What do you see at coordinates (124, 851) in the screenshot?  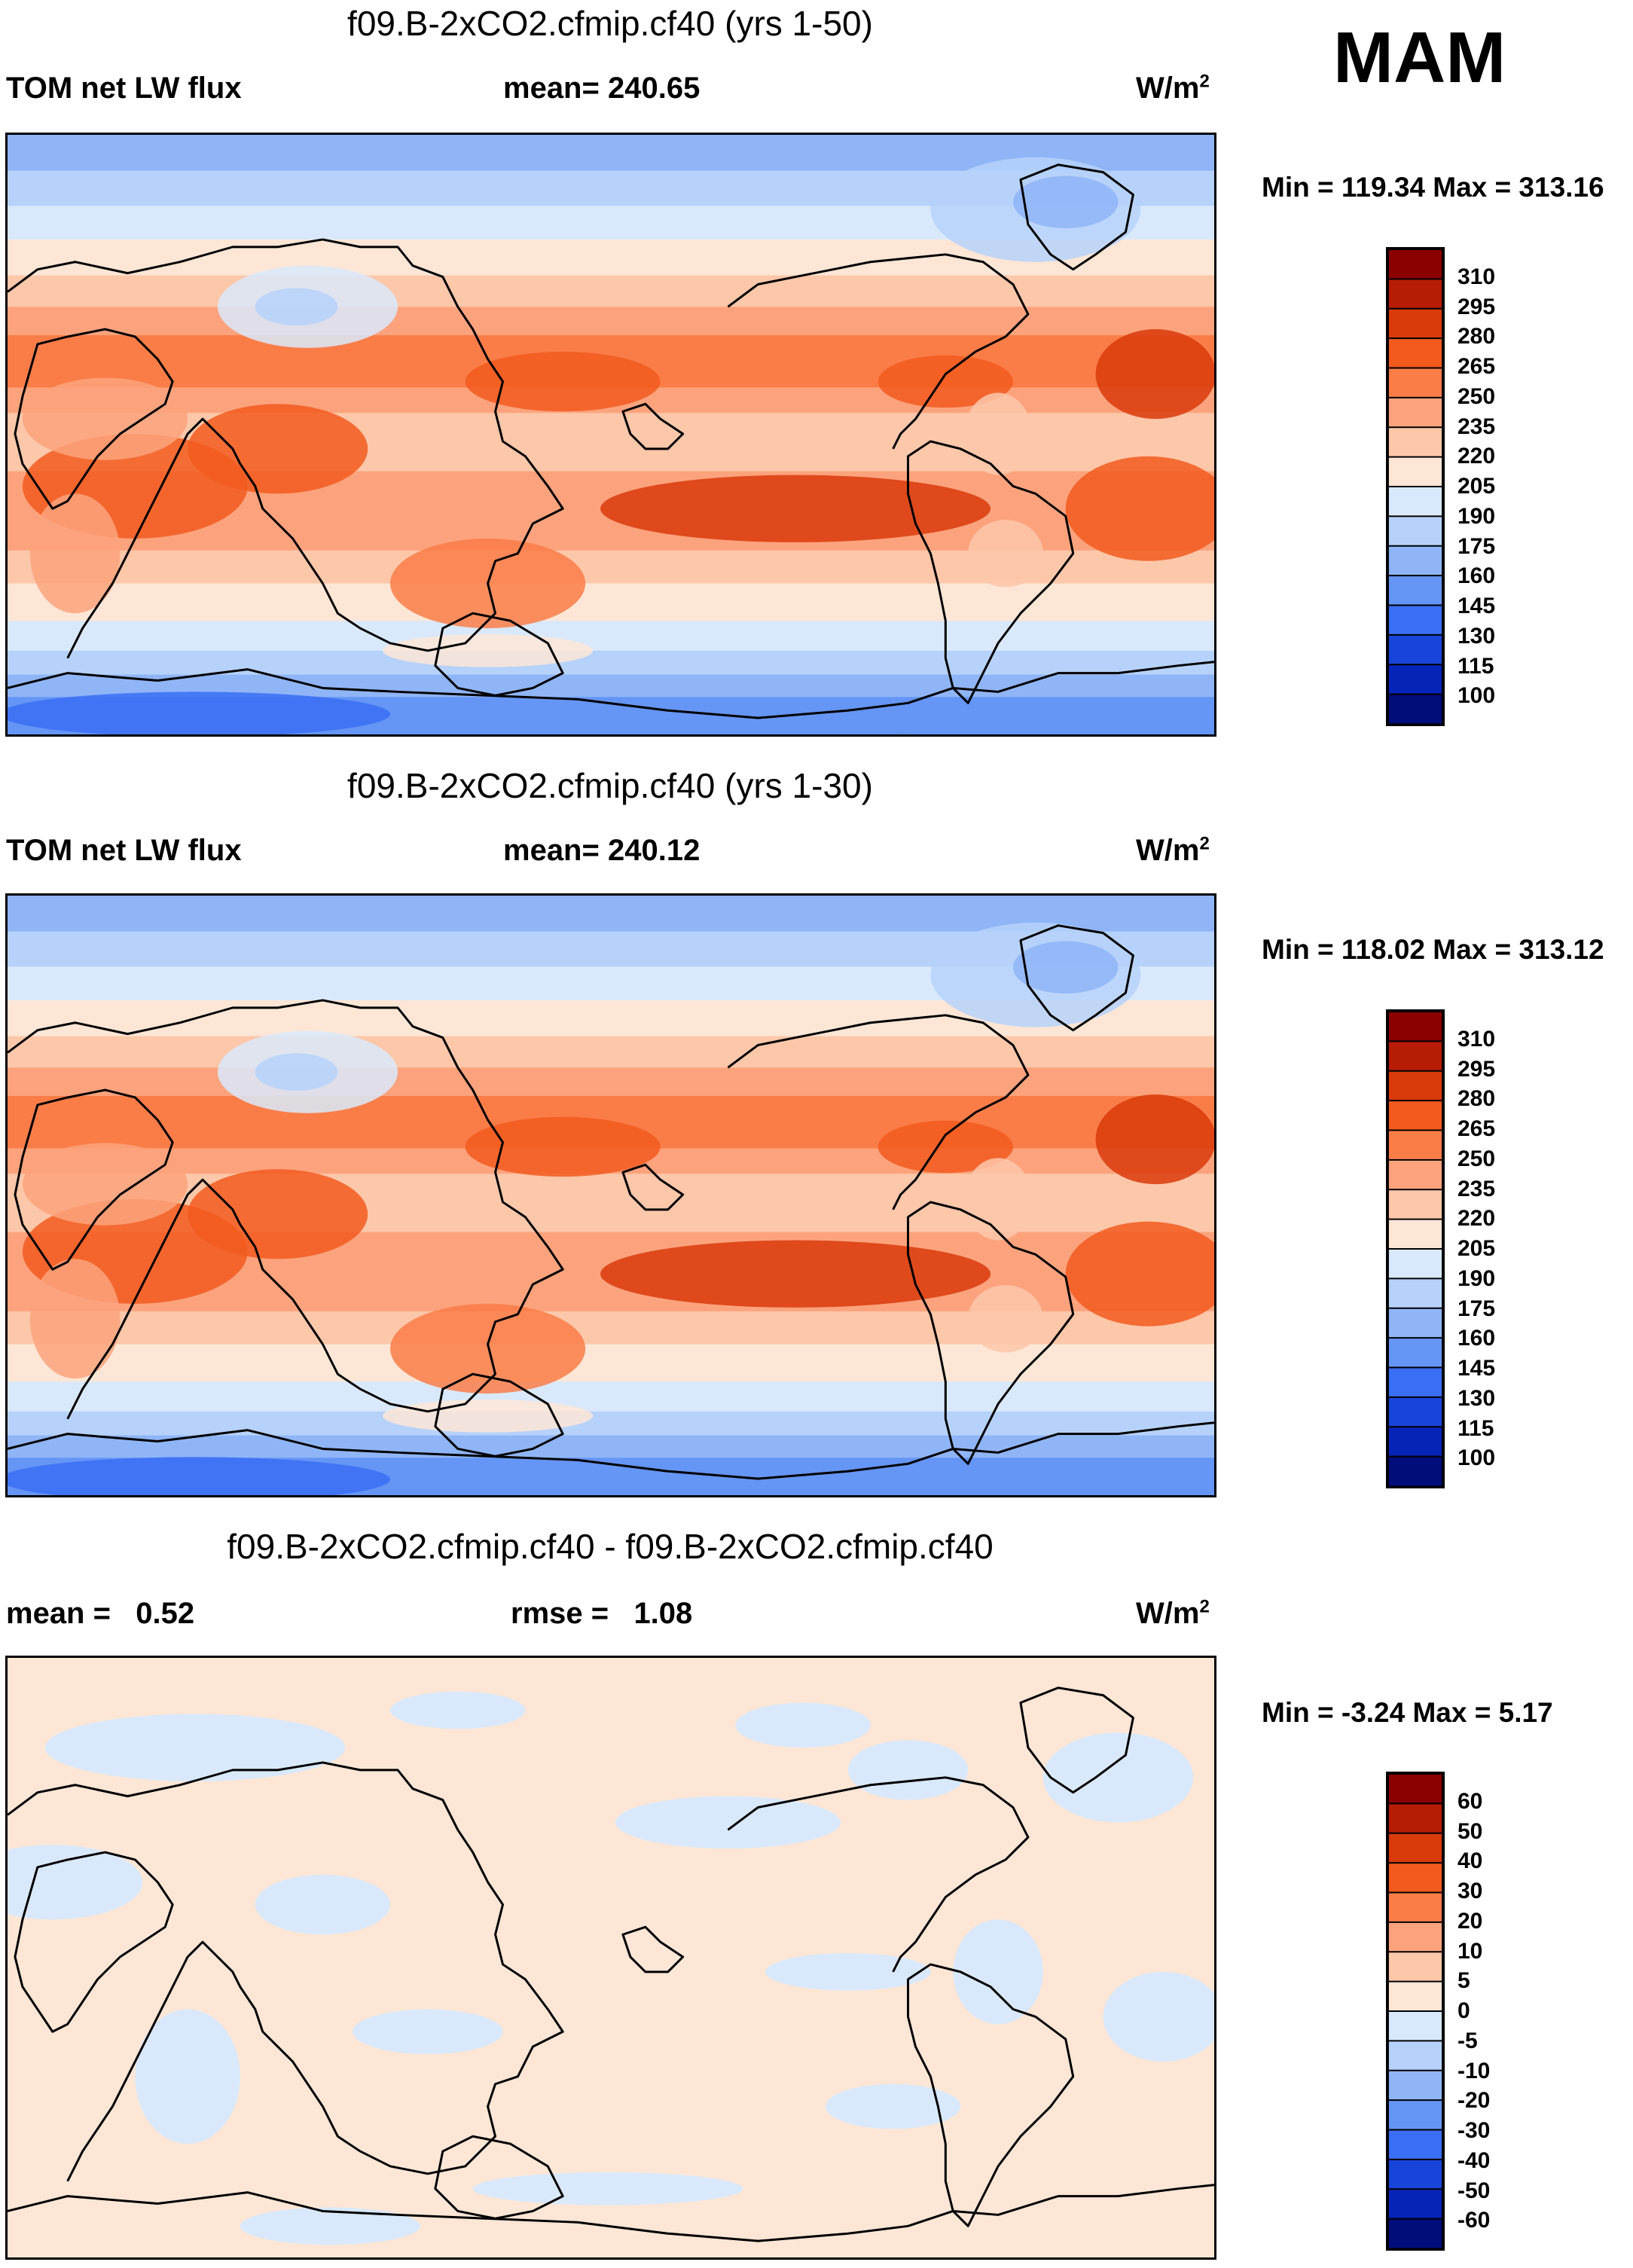 I see `panel2-variable-label: TOM net LW flux` at bounding box center [124, 851].